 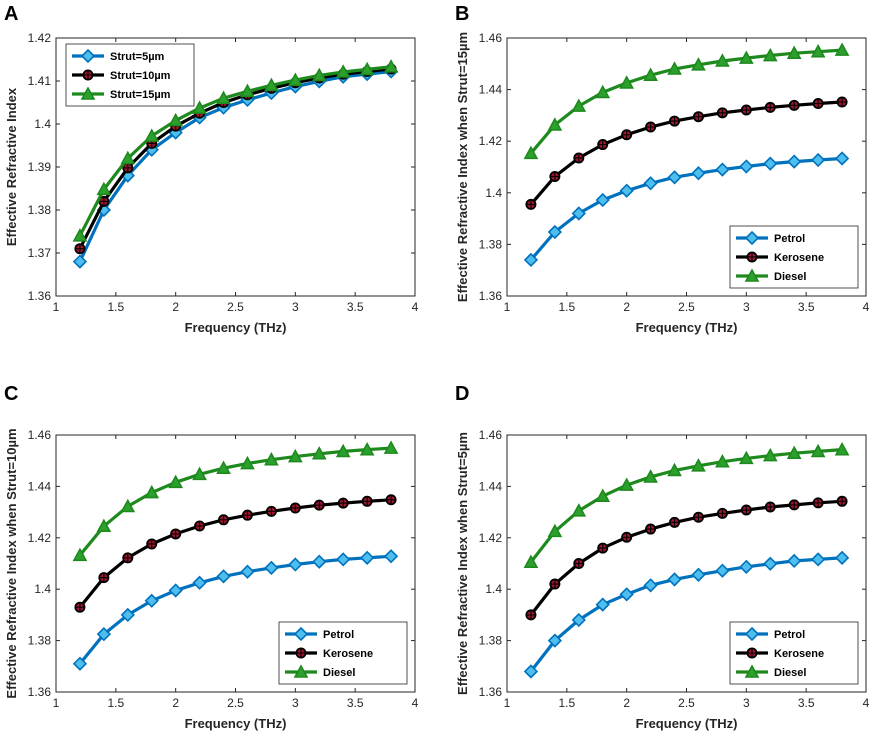 I want to click on legend-entry: Diesel, so click(x=339, y=673).